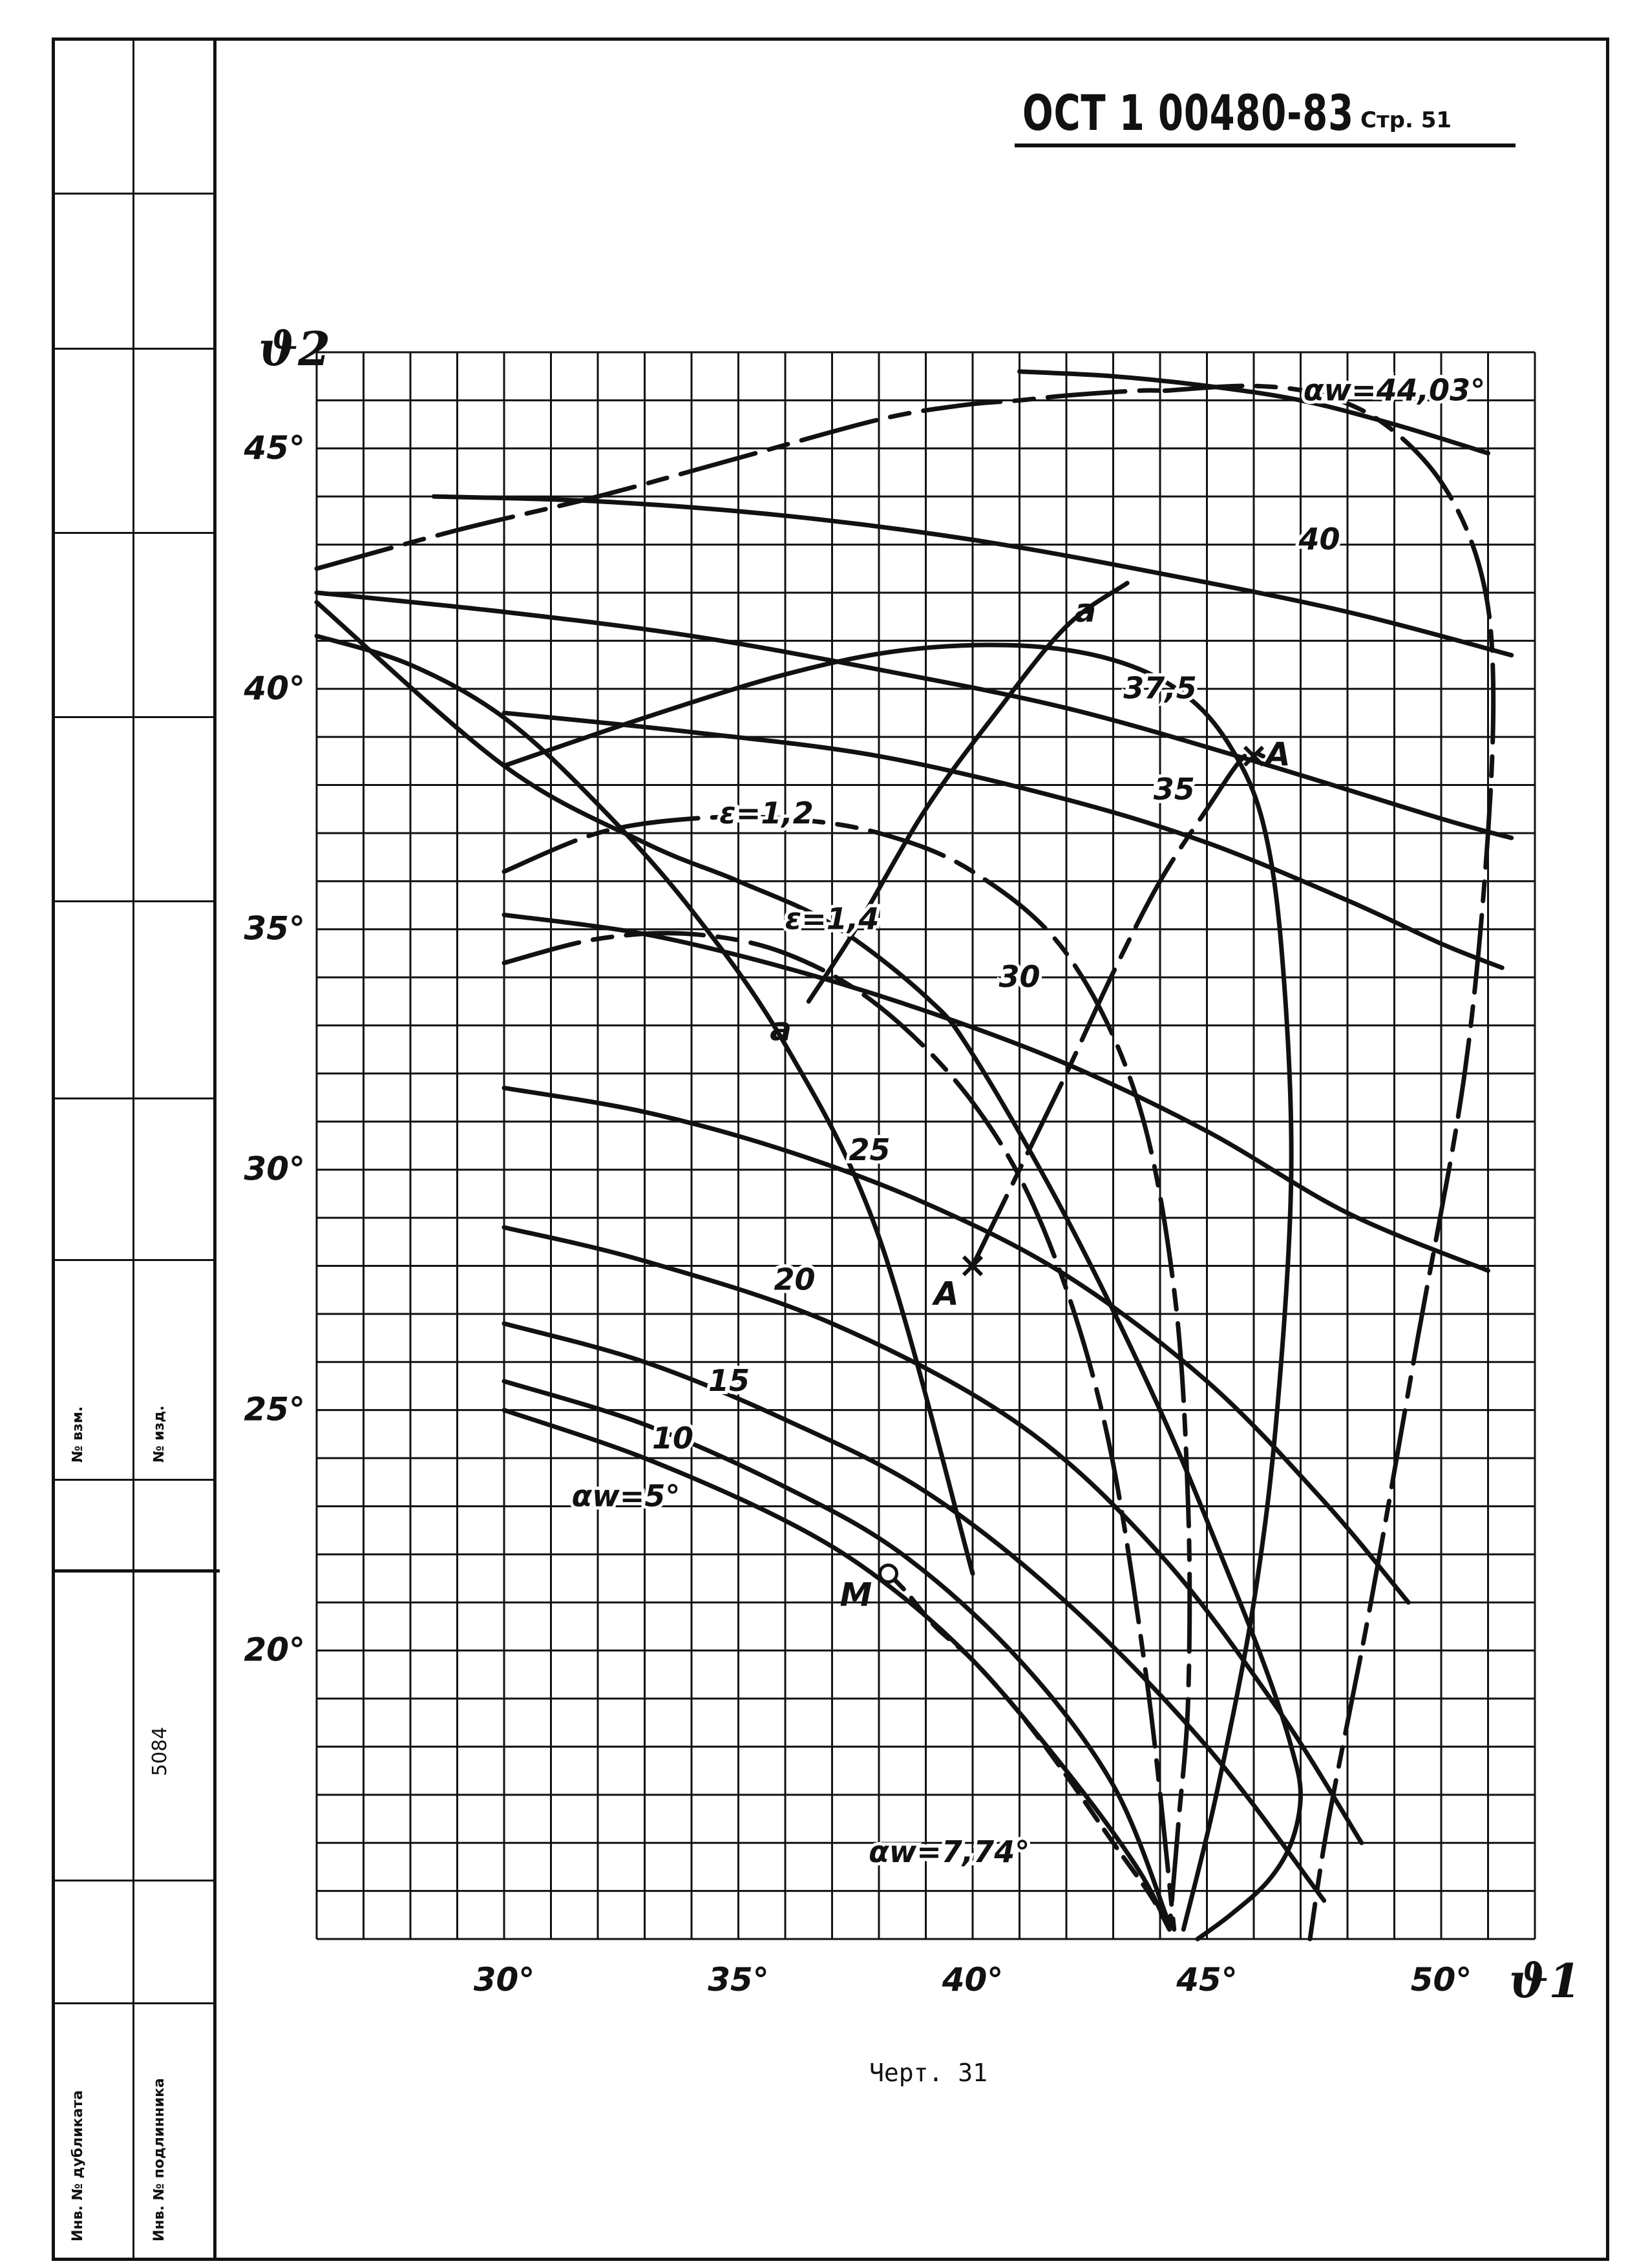 The image size is (1648, 2268). I want to click on curve-label-2: 37,5, so click(1160, 688).